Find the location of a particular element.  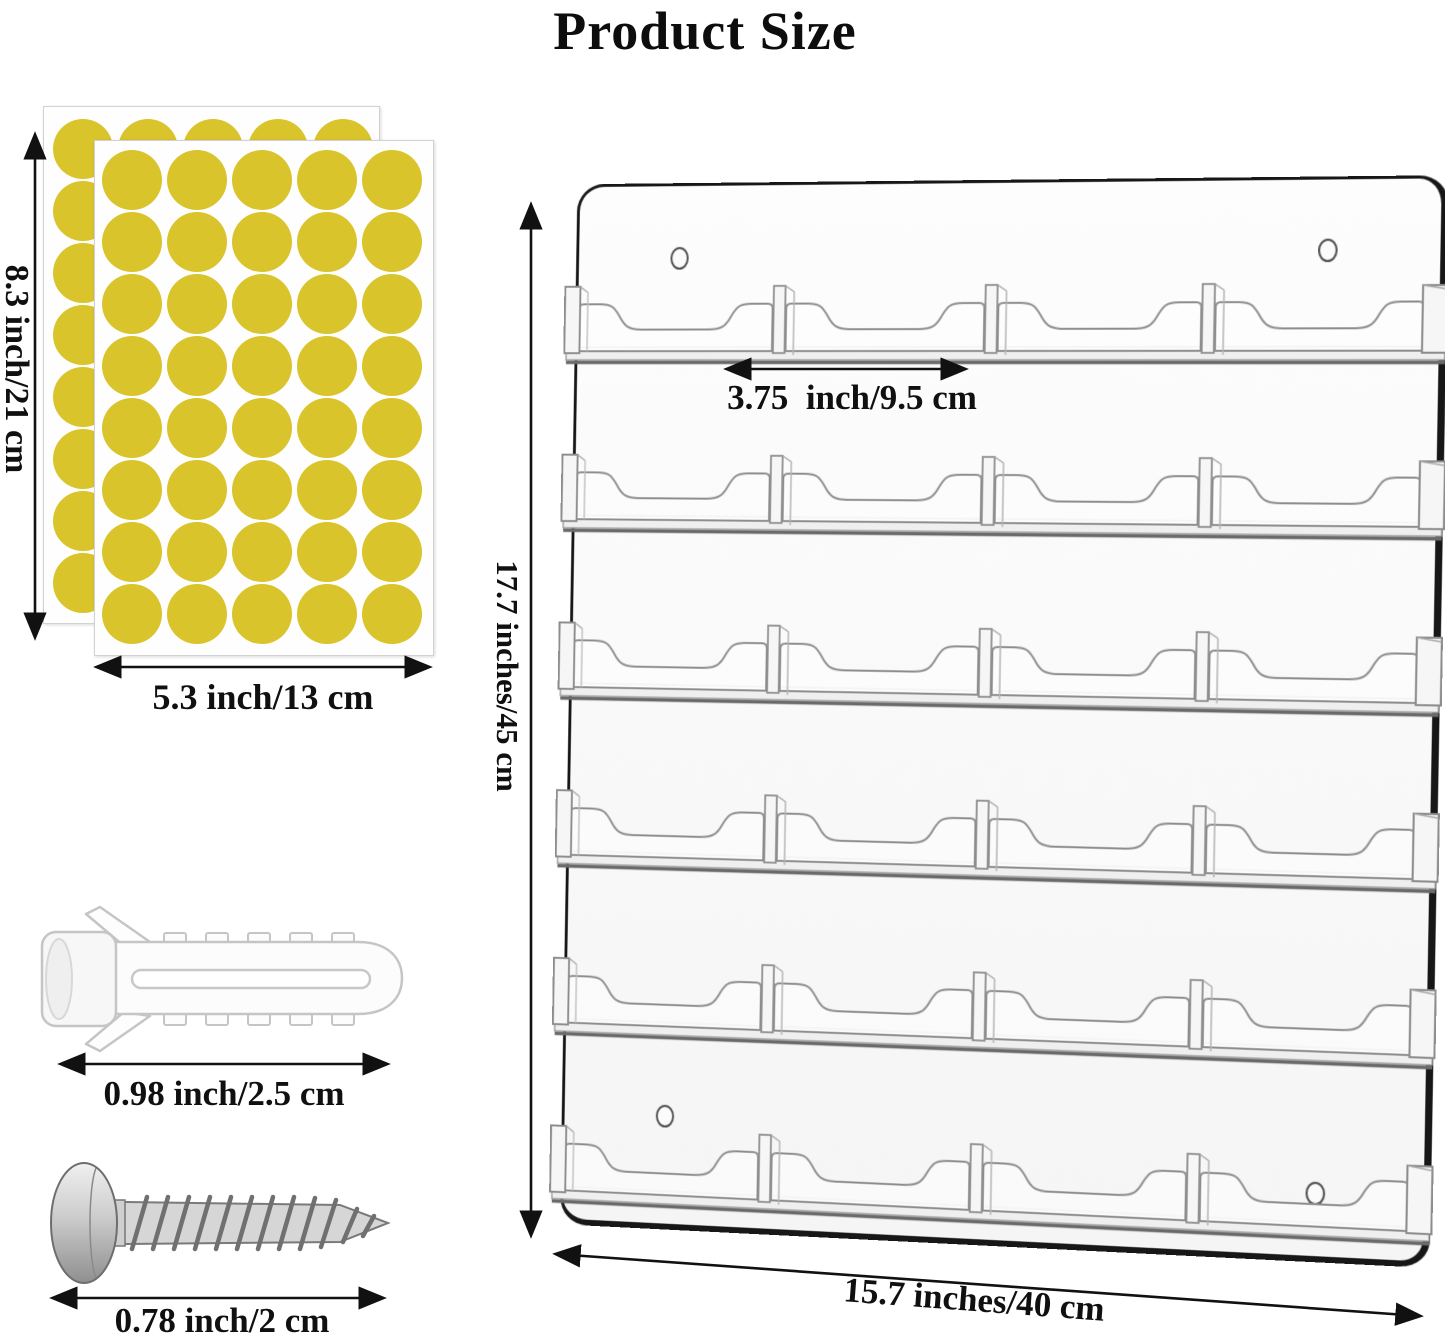

pocket-width-label: 3.75 inch/9.5 cm is located at coordinates (852, 397).